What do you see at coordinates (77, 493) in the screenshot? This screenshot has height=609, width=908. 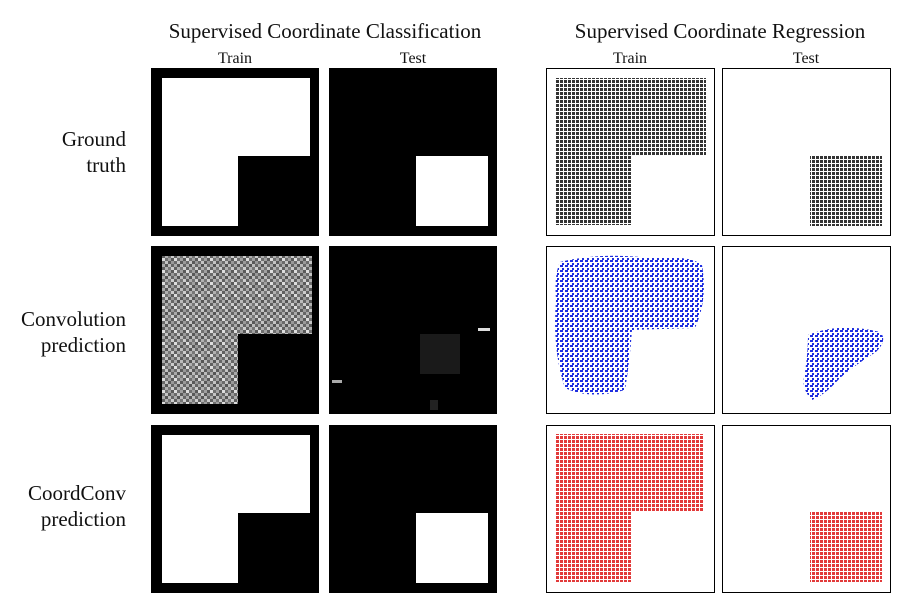 I see `row-label: CoordConv` at bounding box center [77, 493].